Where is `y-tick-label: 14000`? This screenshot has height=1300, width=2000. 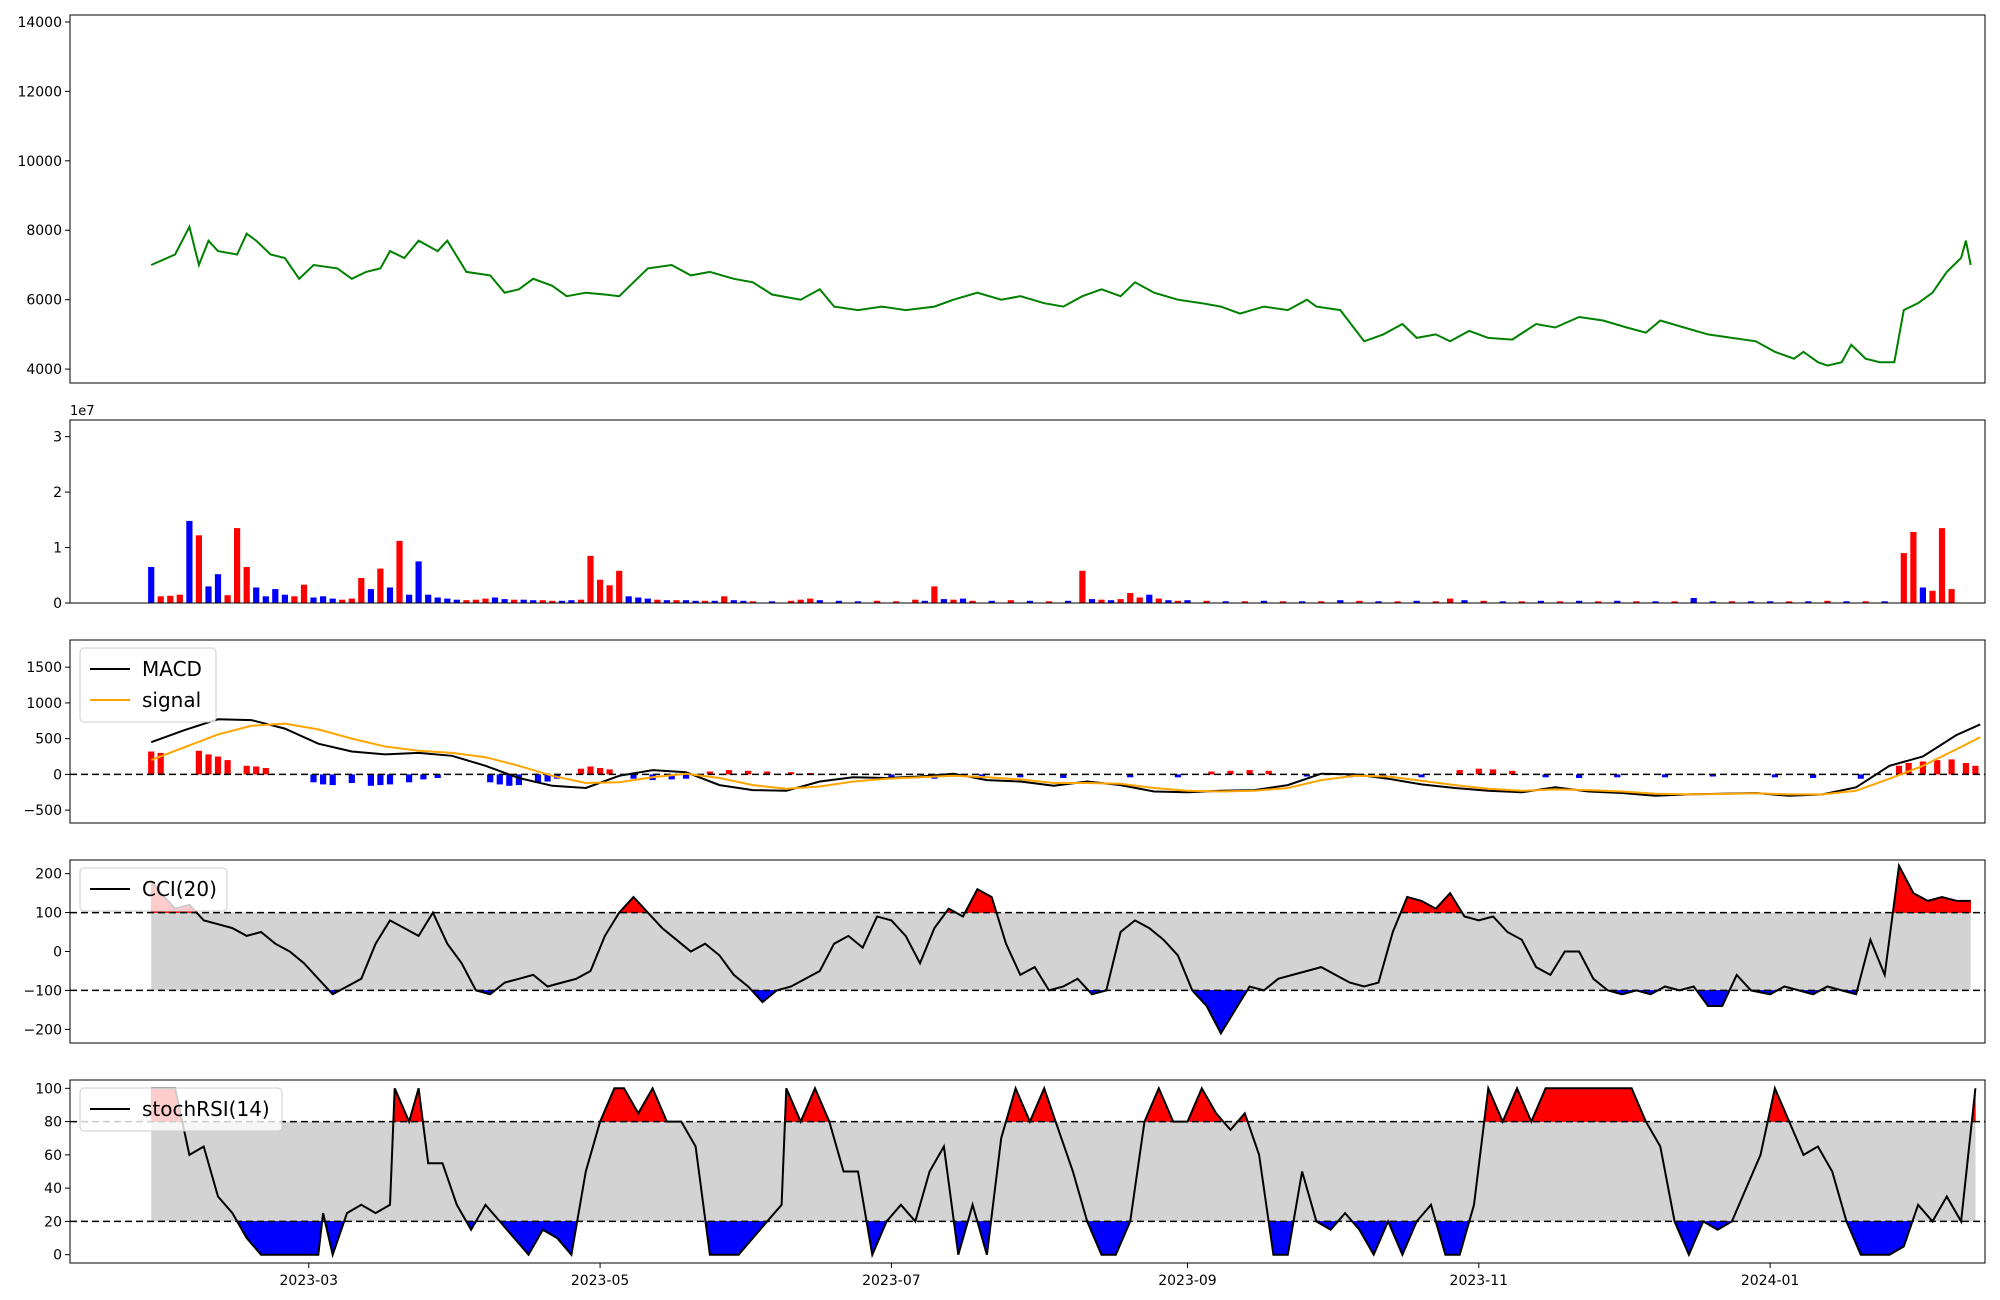
y-tick-label: 14000 is located at coordinates (39, 23).